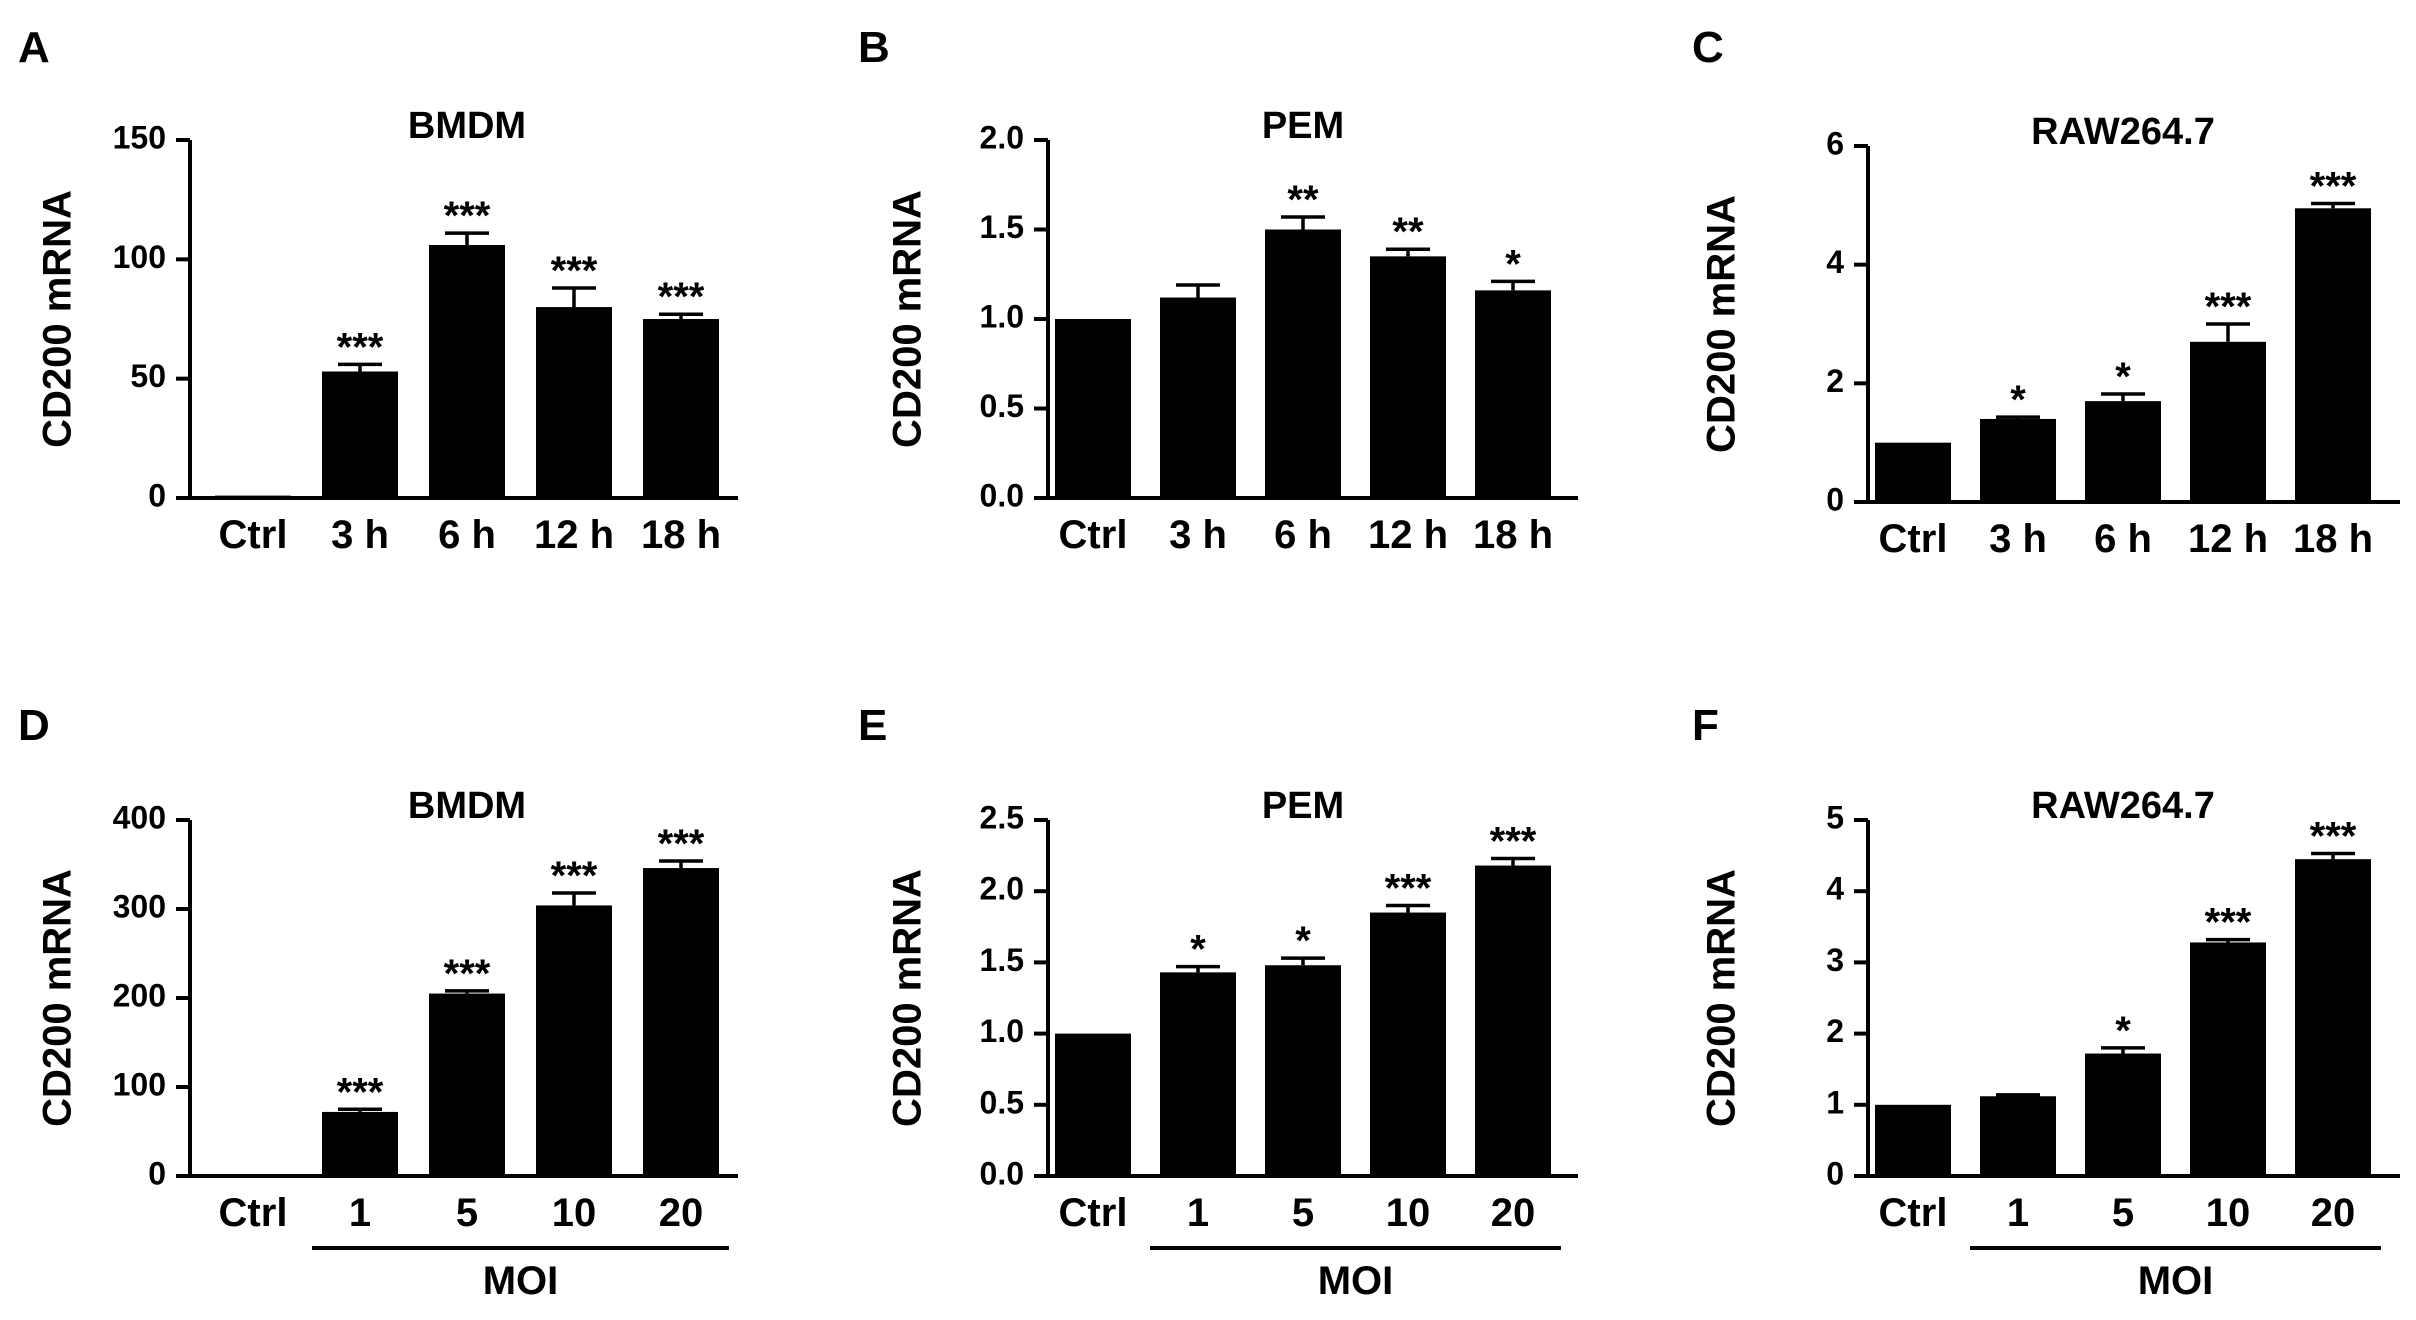 This screenshot has width=2416, height=1320. I want to click on y-tick-label: 2.0, so click(1002, 137).